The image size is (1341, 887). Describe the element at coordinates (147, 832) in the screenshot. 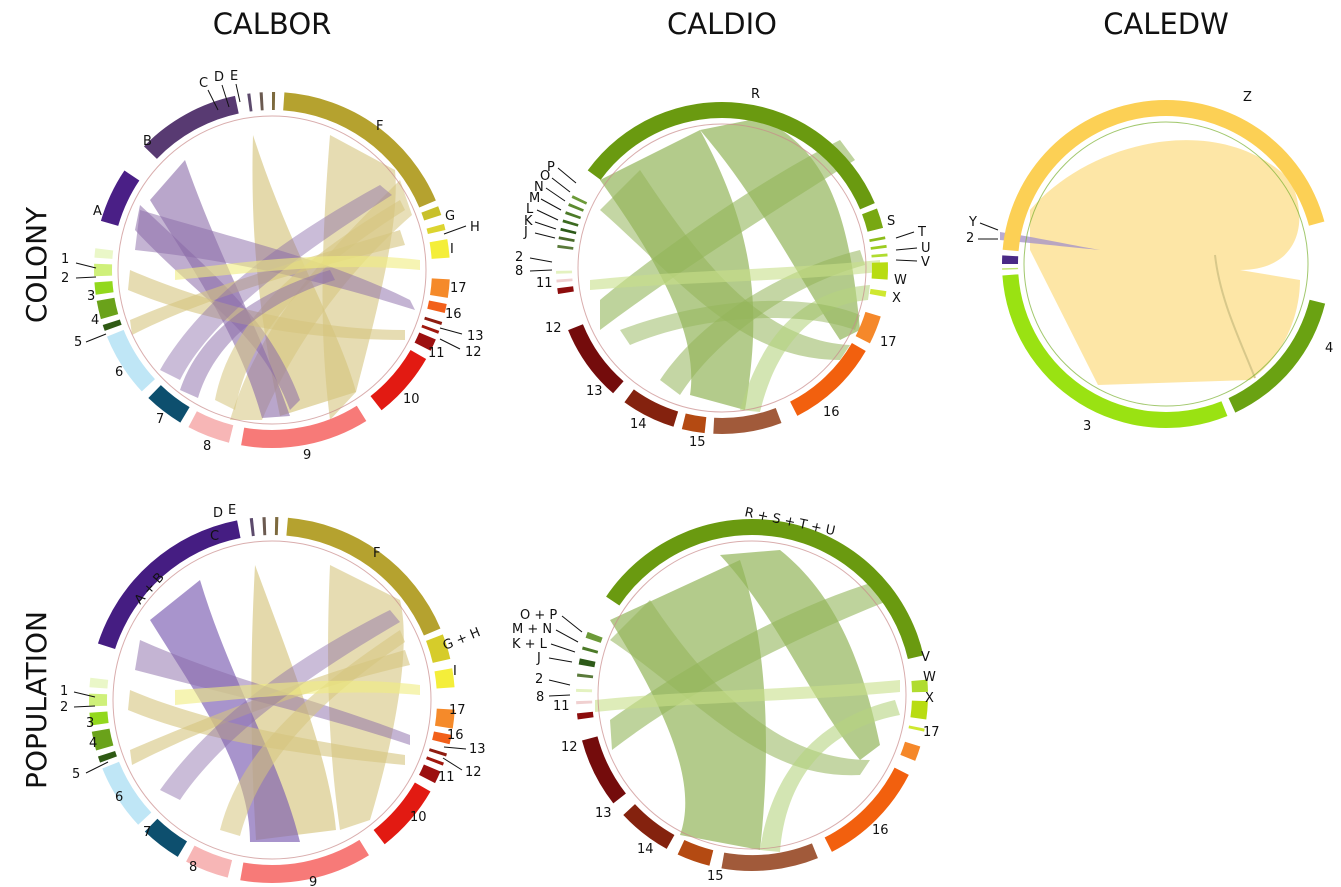

I see `group-label-7: 7` at that location.